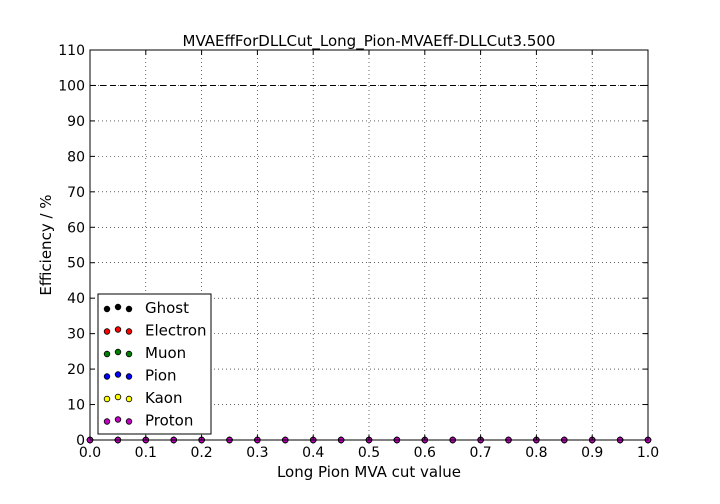 The height and width of the screenshot is (504, 720). What do you see at coordinates (71, 51) in the screenshot?
I see `y-tick-label: 110` at bounding box center [71, 51].